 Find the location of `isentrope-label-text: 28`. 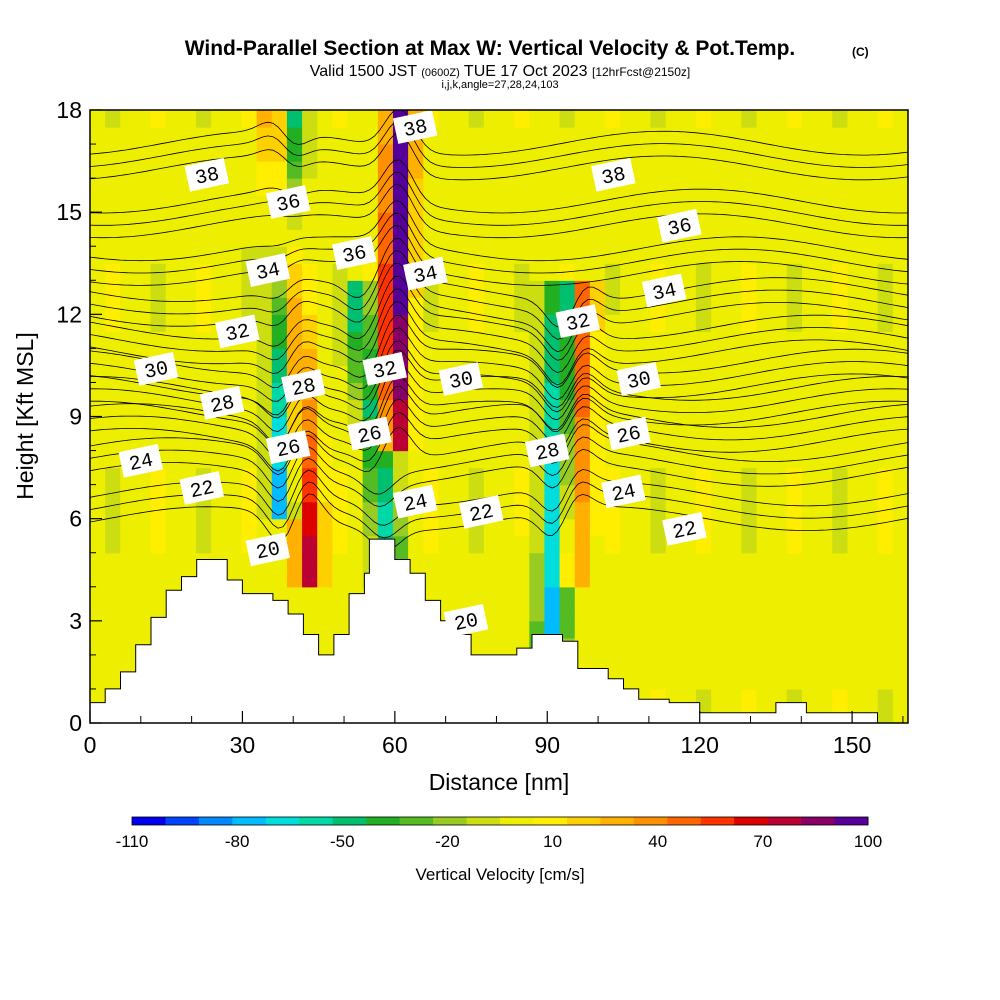

isentrope-label-text: 28 is located at coordinates (304, 388).